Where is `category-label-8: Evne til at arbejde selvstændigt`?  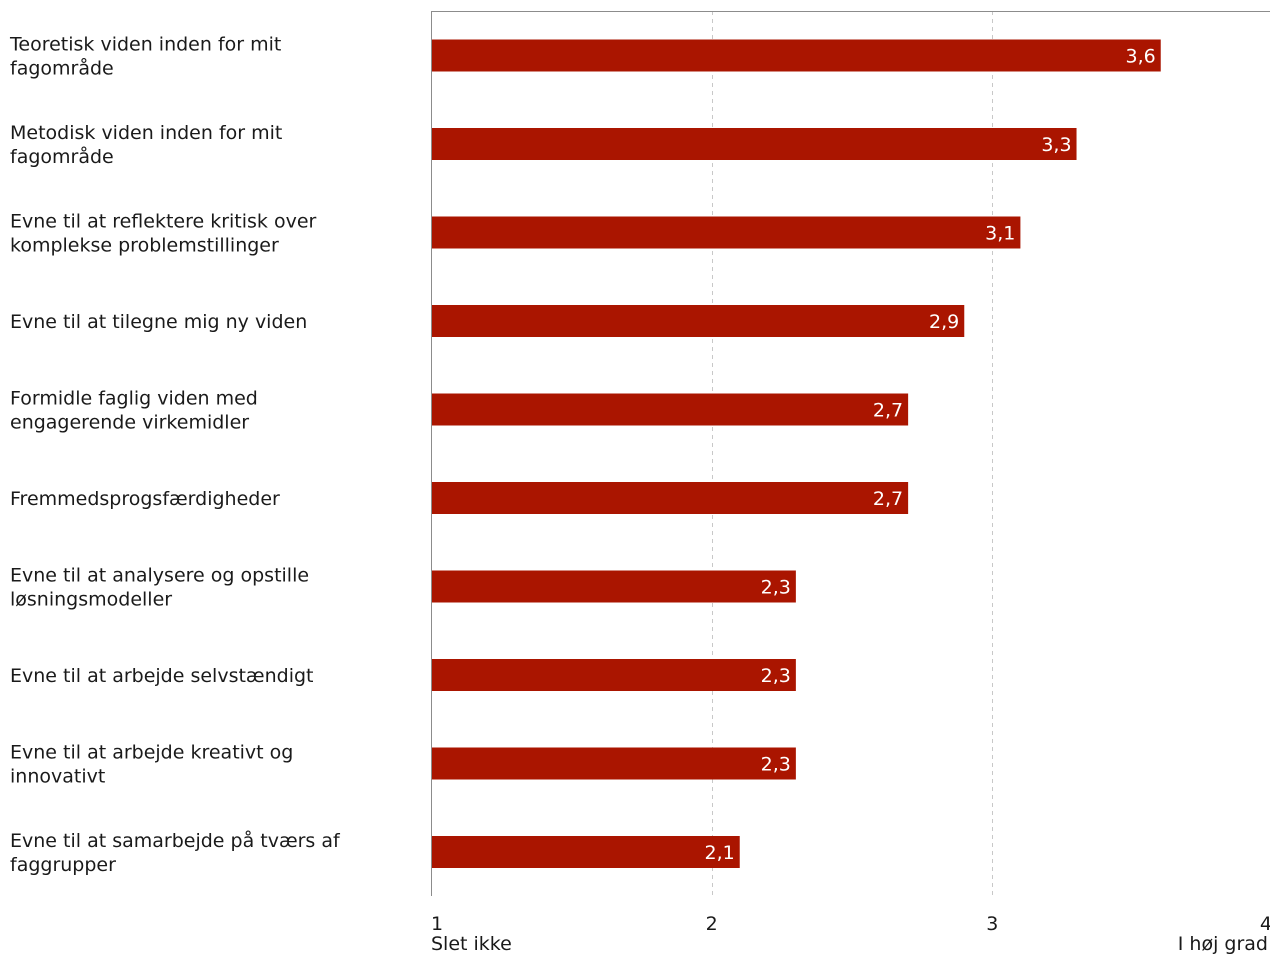 category-label-8: Evne til at arbejde selvstændigt is located at coordinates (161, 676).